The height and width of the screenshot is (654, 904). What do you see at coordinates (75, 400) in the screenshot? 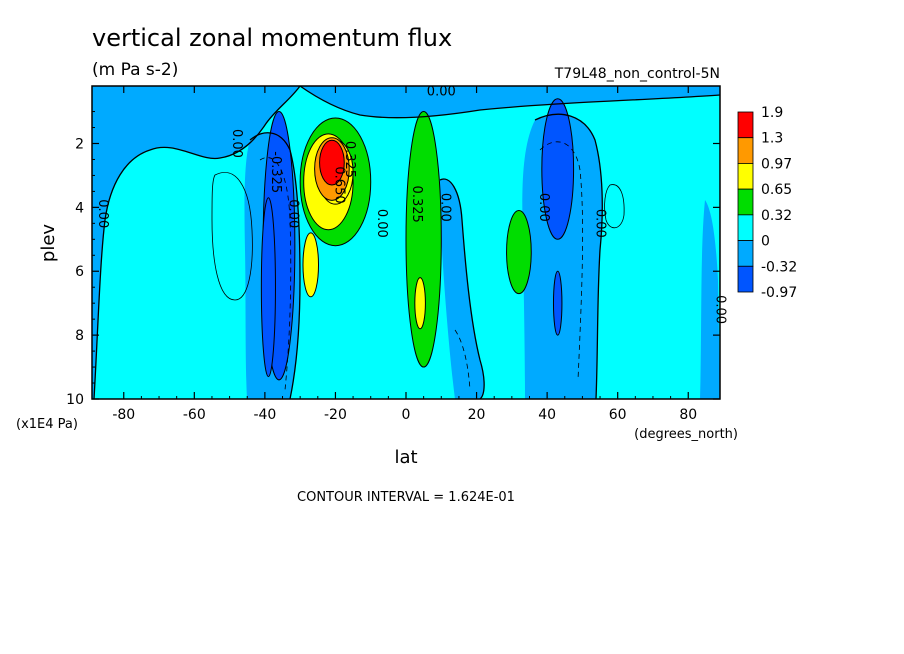
I see `y-tick-label: 10` at bounding box center [75, 400].